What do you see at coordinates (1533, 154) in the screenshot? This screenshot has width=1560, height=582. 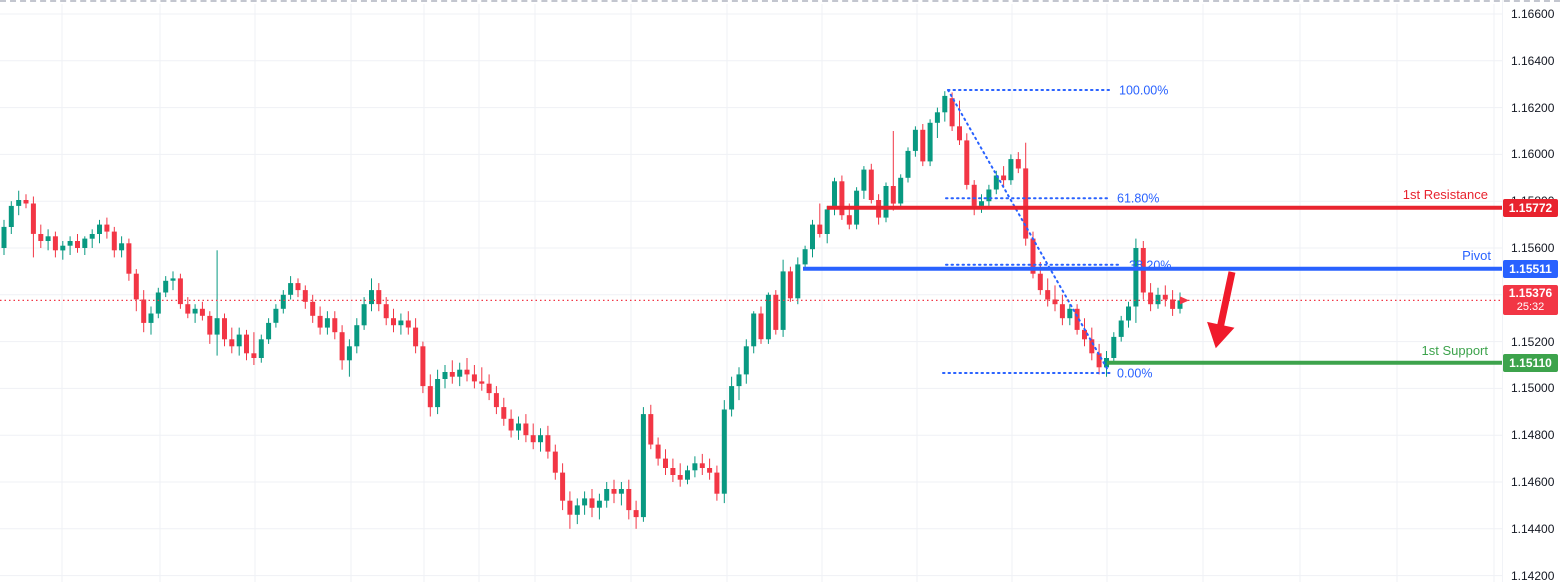 I see `price-axis-label: 1.16000` at bounding box center [1533, 154].